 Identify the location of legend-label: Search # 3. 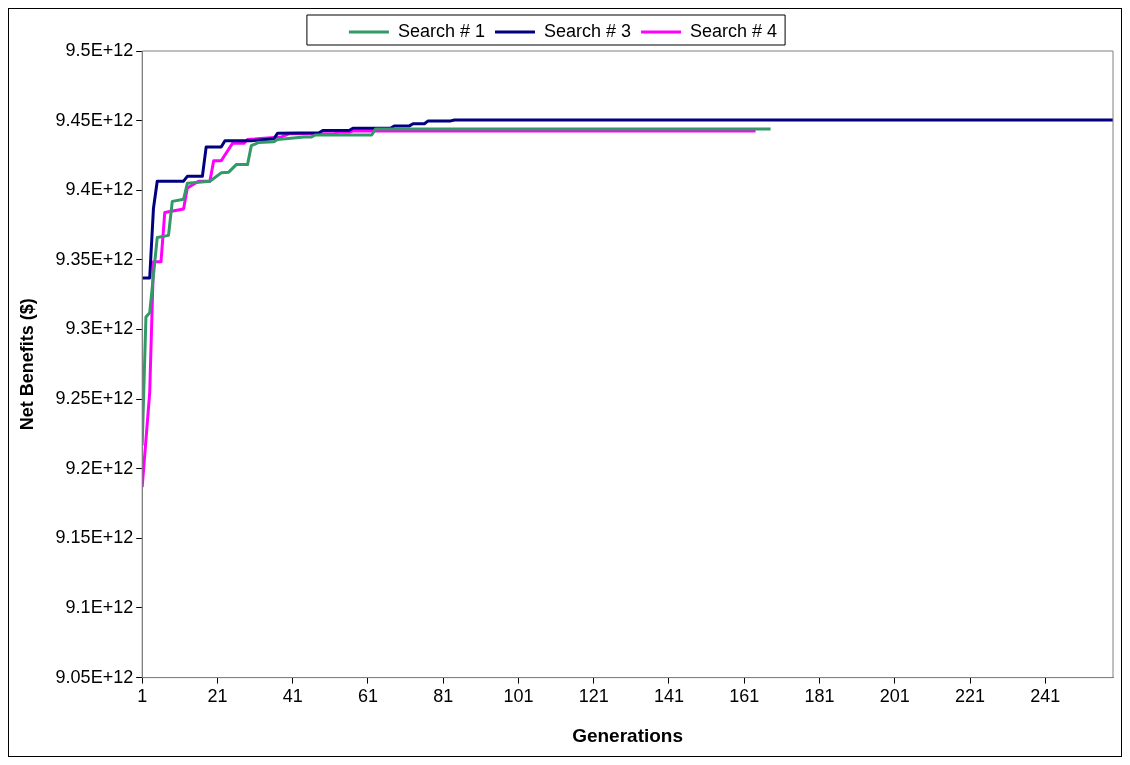
(587, 30).